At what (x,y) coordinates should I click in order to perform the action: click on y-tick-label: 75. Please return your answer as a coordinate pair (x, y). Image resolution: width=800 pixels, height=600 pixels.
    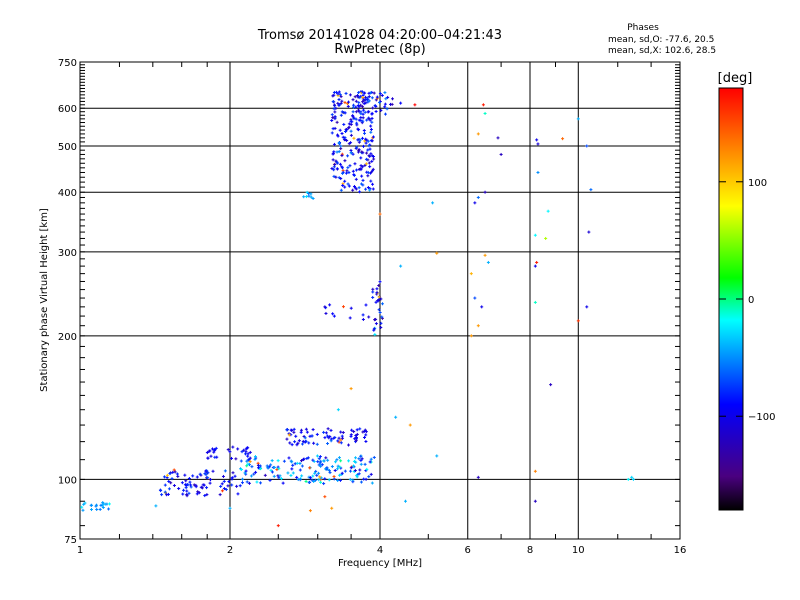
    Looking at the image, I should click on (70, 540).